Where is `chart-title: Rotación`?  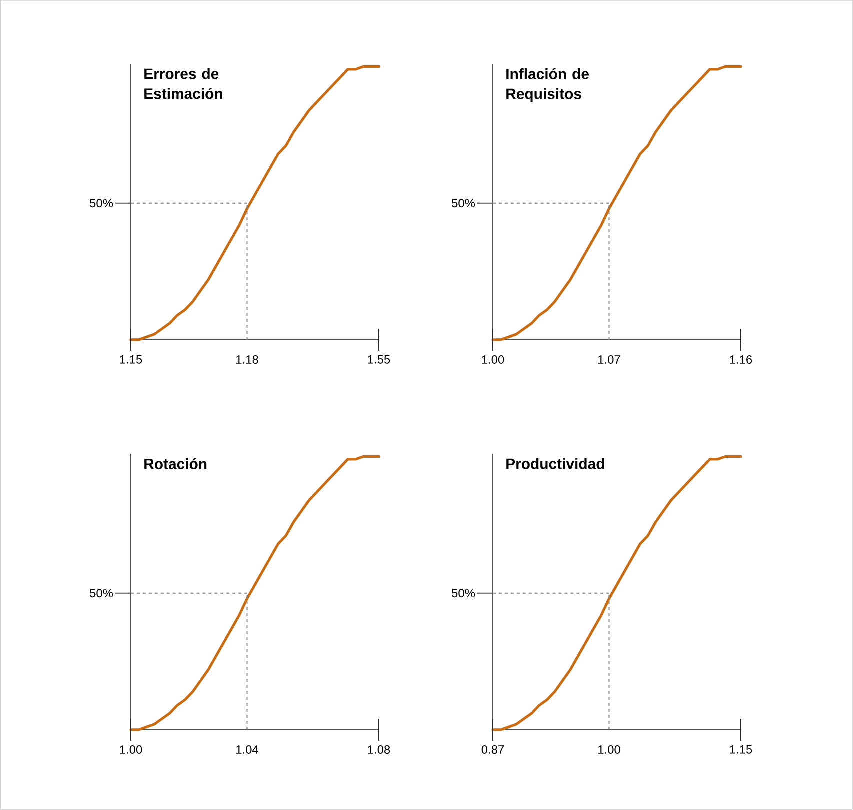 chart-title: Rotación is located at coordinates (175, 464).